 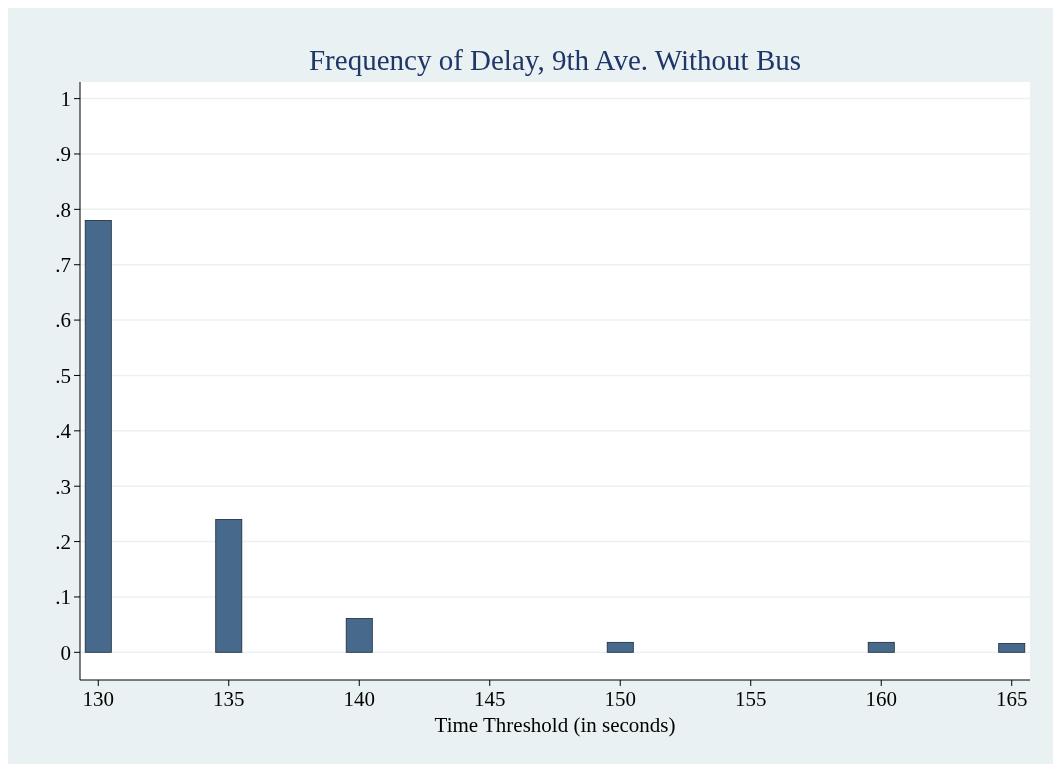 What do you see at coordinates (359, 699) in the screenshot?
I see `x-tick-label: 140` at bounding box center [359, 699].